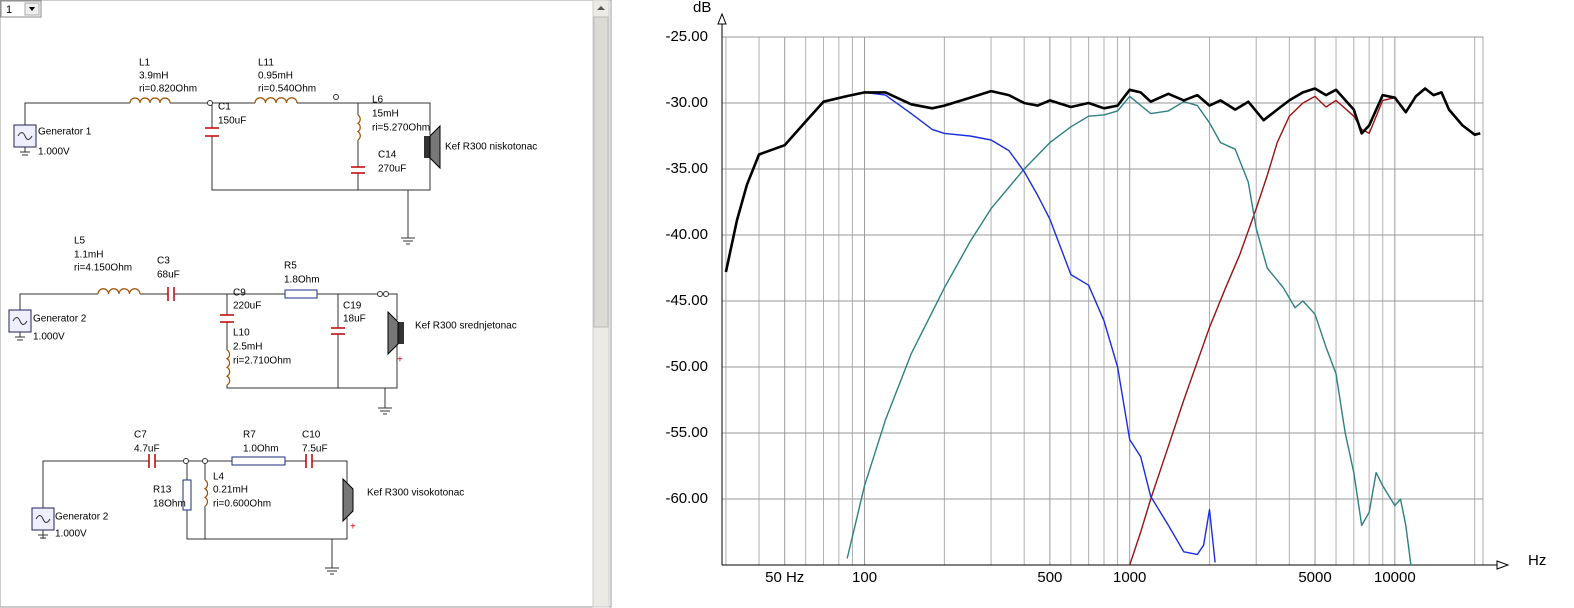 This screenshot has width=1574, height=608. Describe the element at coordinates (311, 435) in the screenshot. I see `component-label: C10` at that location.